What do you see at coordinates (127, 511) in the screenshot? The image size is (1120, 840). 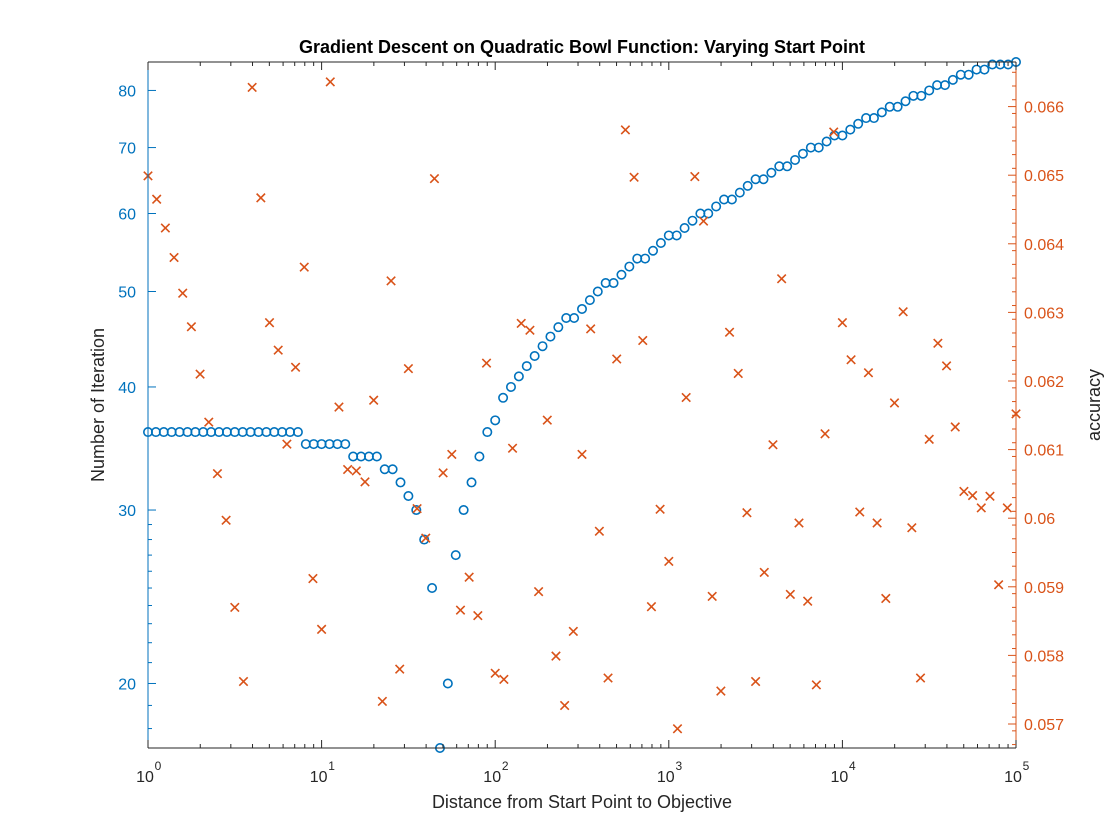 I see `y-left-tick-label: 30` at bounding box center [127, 511].